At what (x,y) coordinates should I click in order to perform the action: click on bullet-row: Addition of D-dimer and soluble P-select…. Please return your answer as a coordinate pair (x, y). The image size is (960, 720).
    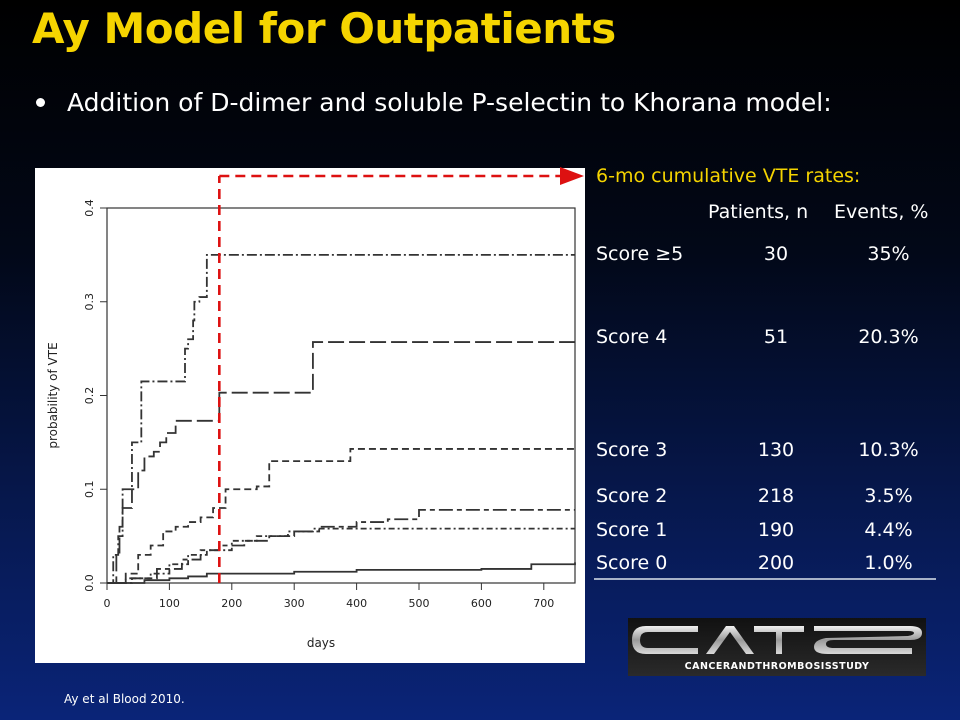
    Looking at the image, I should click on (434, 102).